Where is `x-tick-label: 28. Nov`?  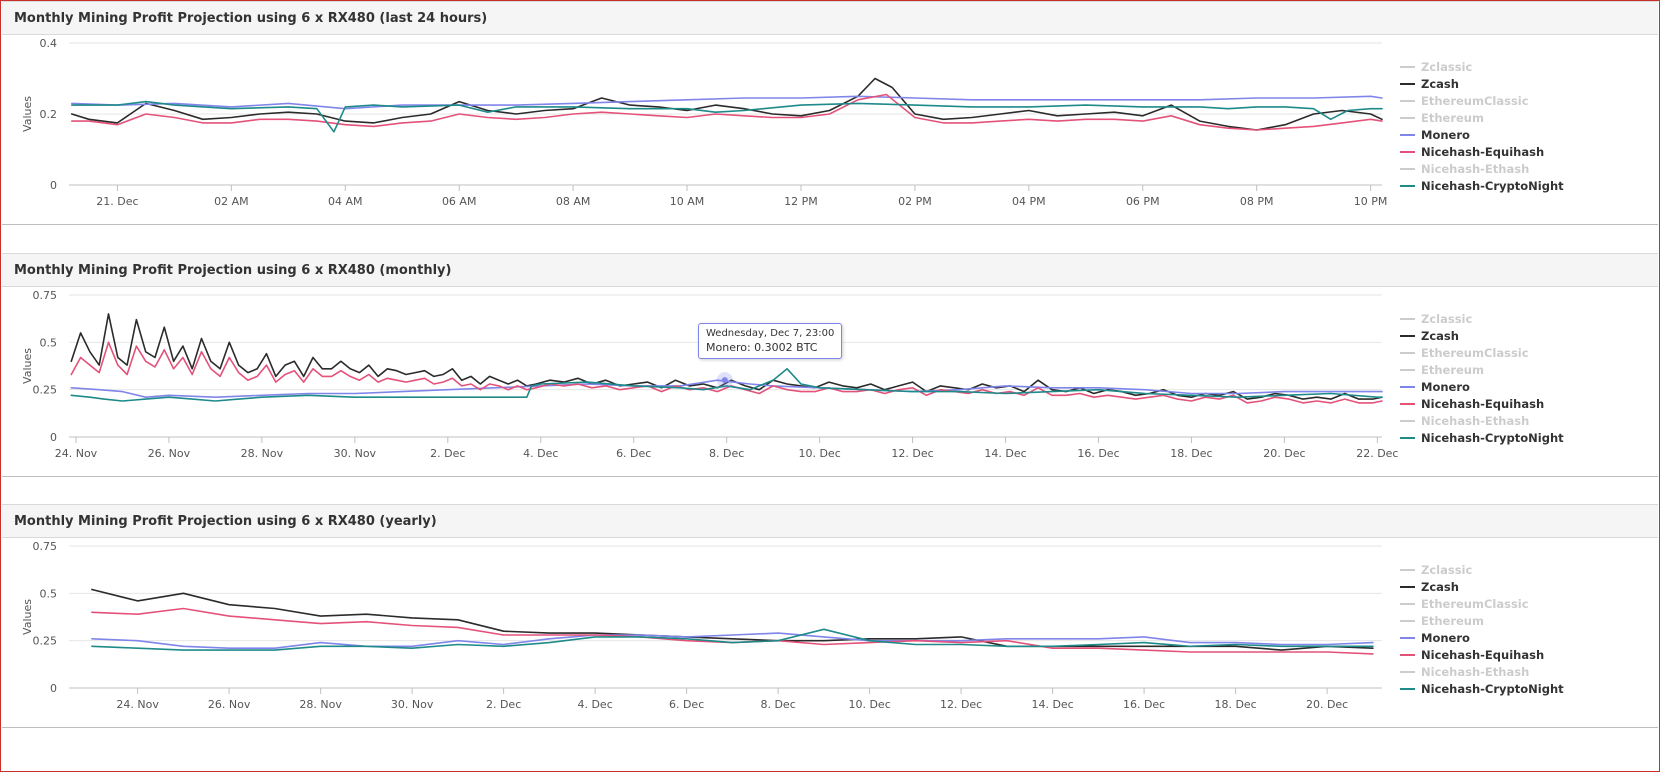
x-tick-label: 28. Nov is located at coordinates (320, 704).